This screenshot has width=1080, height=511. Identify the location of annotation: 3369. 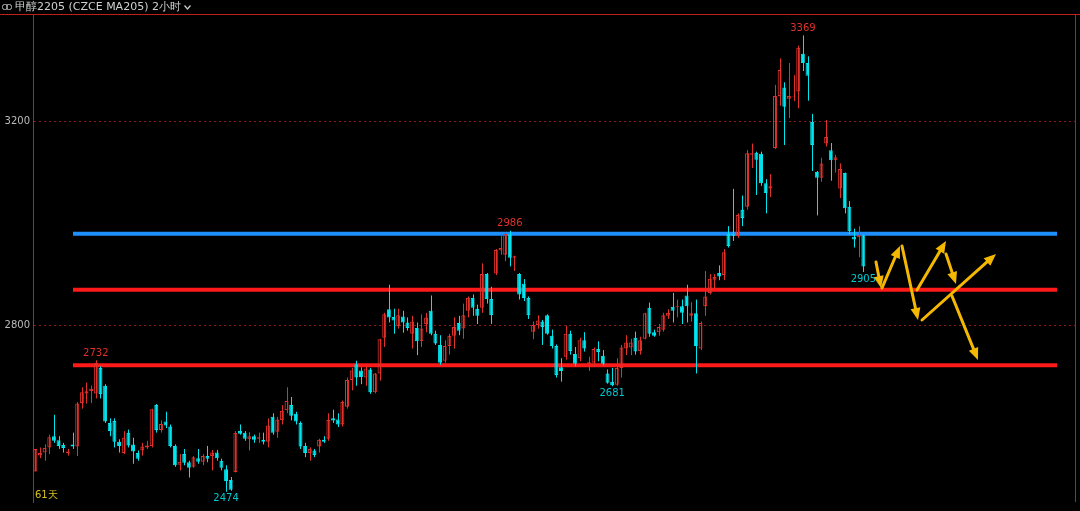
(803, 27).